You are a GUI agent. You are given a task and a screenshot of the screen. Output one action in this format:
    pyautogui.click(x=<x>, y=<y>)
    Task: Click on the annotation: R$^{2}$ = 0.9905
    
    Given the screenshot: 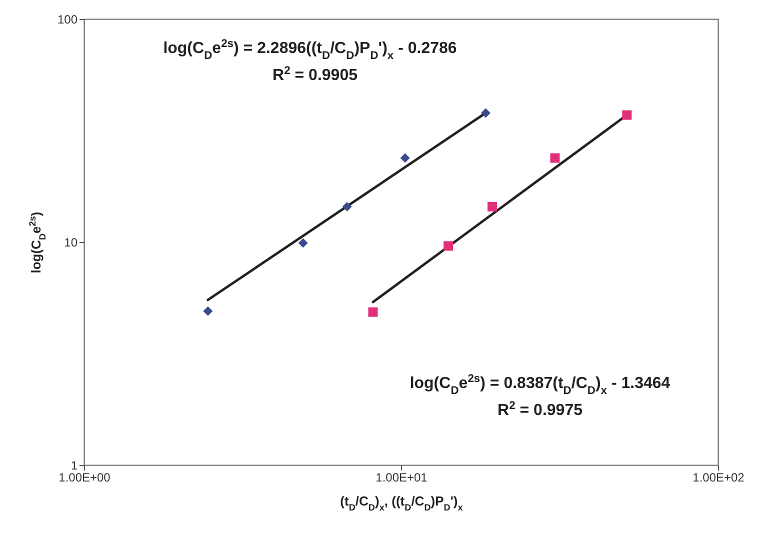 What is the action you would take?
    pyautogui.click(x=315, y=74)
    